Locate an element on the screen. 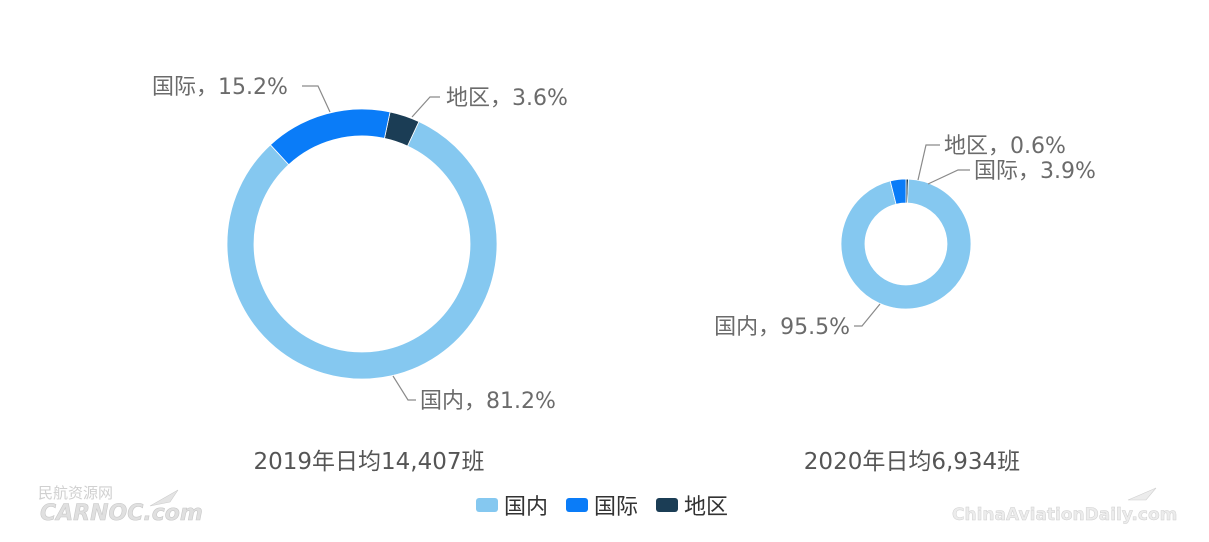  donut-slice-intl-2019 is located at coordinates (330, 137).